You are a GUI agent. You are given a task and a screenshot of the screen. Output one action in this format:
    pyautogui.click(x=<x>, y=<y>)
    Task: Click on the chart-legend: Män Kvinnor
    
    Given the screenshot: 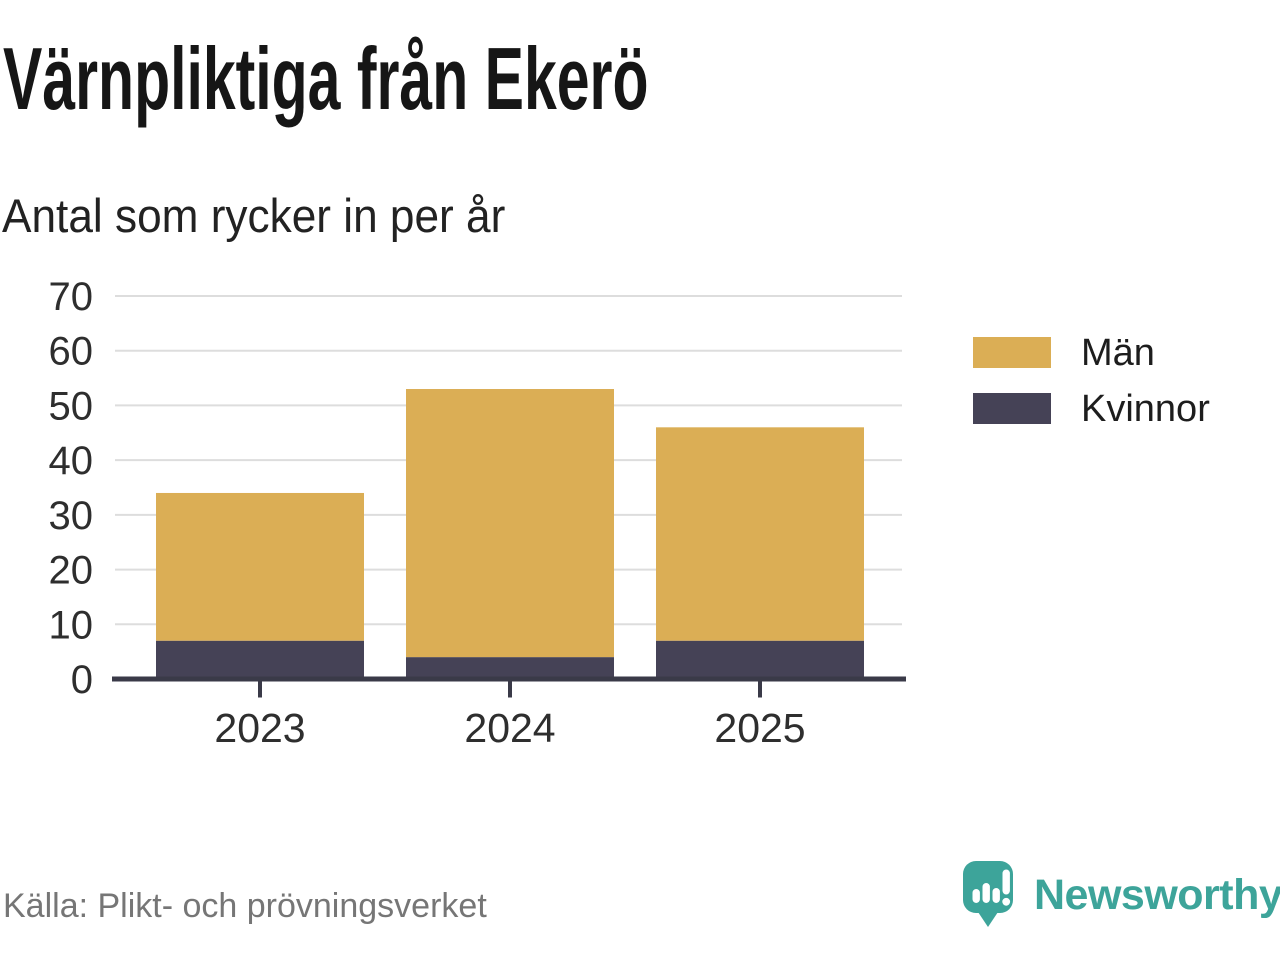 What is the action you would take?
    pyautogui.click(x=1091, y=391)
    